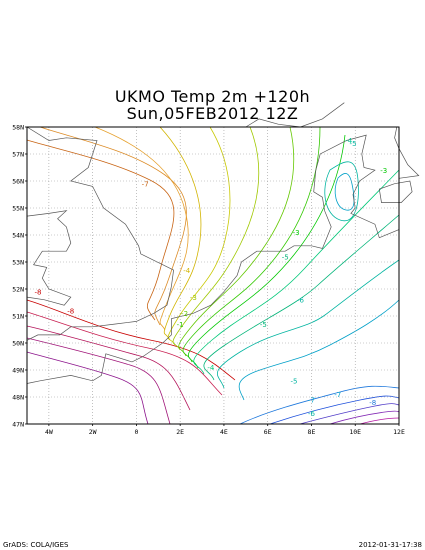 The image size is (425, 550). I want to click on lat-tick-label: 49N, so click(18, 371).